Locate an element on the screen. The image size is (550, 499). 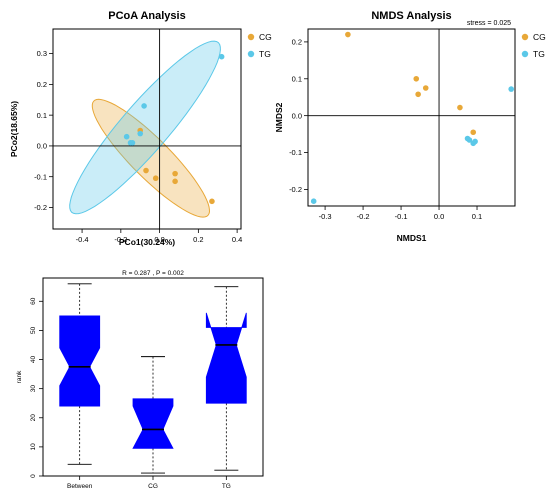
y-tick-label: 50 is located at coordinates (33, 330).